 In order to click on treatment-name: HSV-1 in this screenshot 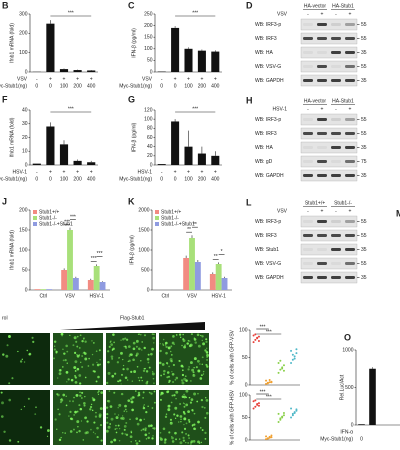, I will do `click(280, 109)`.